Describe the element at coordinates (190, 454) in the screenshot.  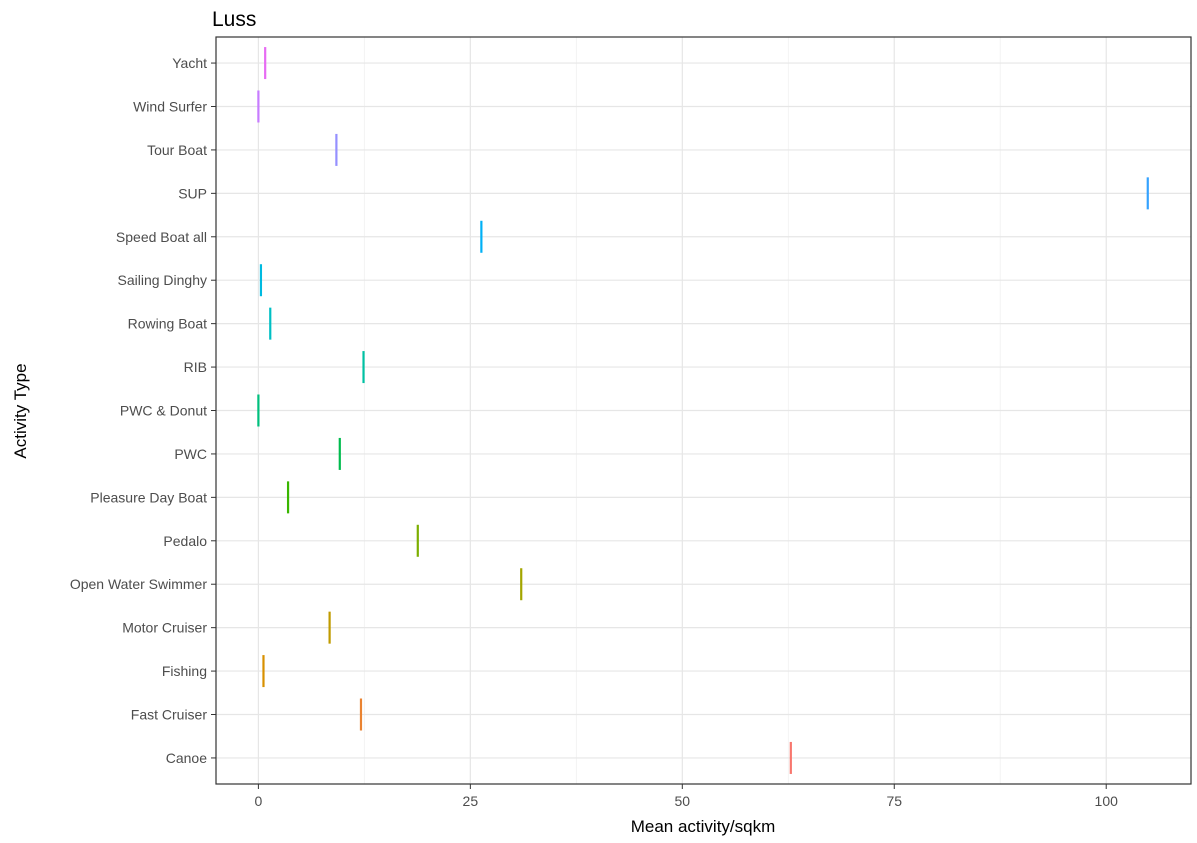
I see `y-tick-label: PWC` at that location.